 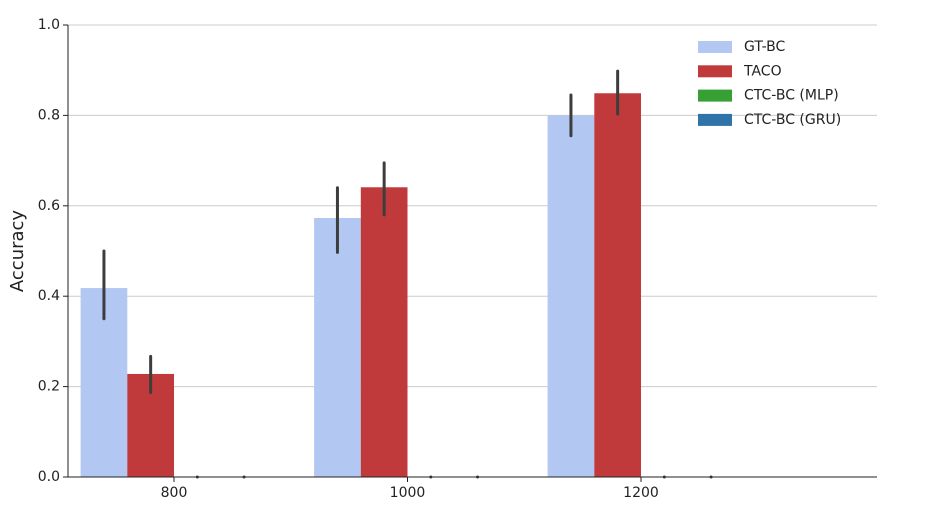 What do you see at coordinates (791, 96) in the screenshot?
I see `legend-label: CTC-BC (MLP)` at bounding box center [791, 96].